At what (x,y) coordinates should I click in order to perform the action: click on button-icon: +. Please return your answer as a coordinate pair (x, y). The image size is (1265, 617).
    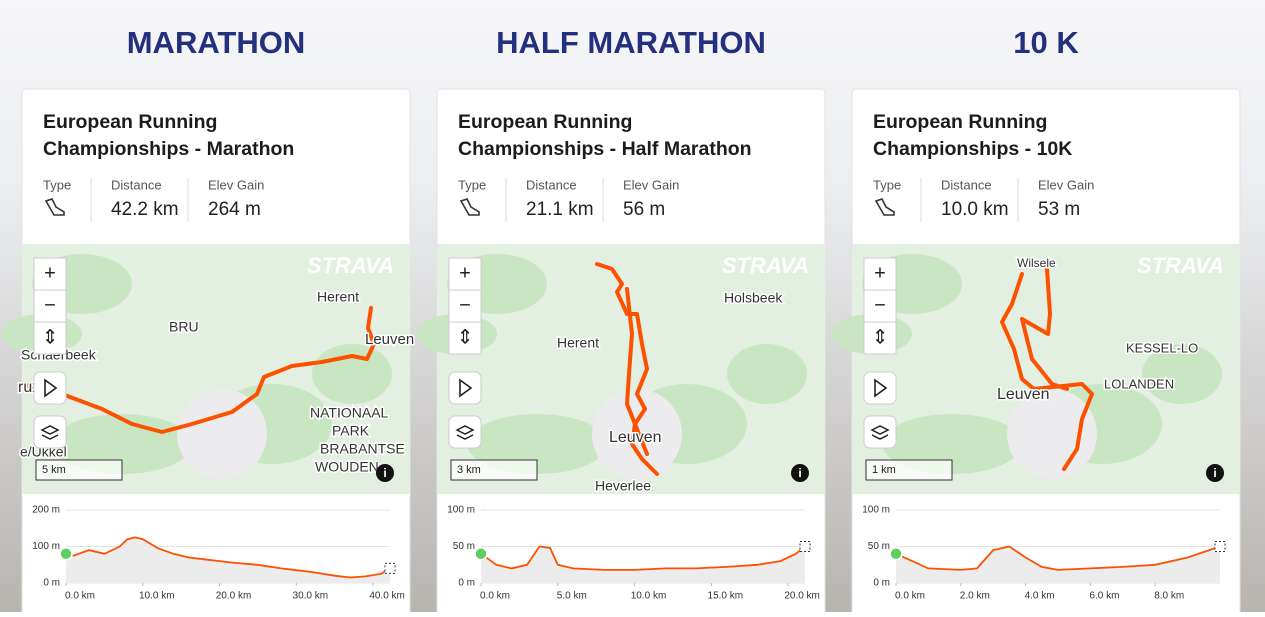
    Looking at the image, I should click on (50, 273).